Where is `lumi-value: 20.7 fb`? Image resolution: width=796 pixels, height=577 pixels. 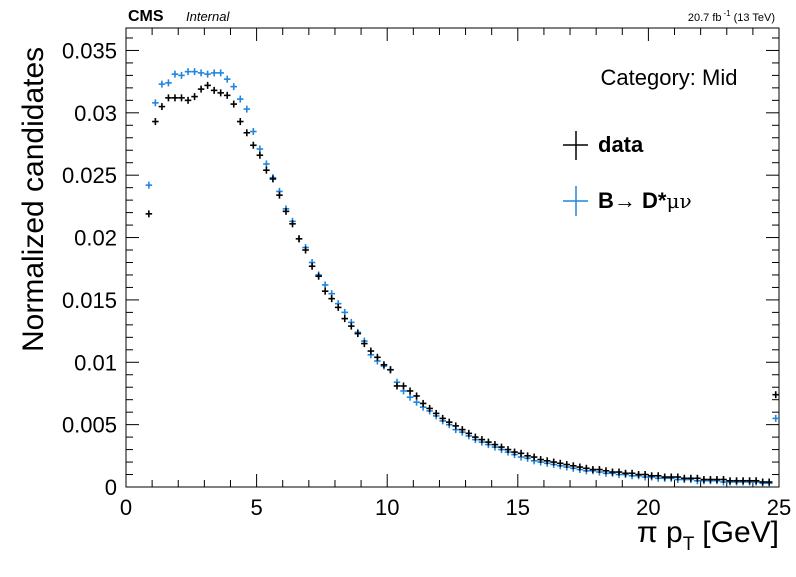
lumi-value: 20.7 fb is located at coordinates (705, 18).